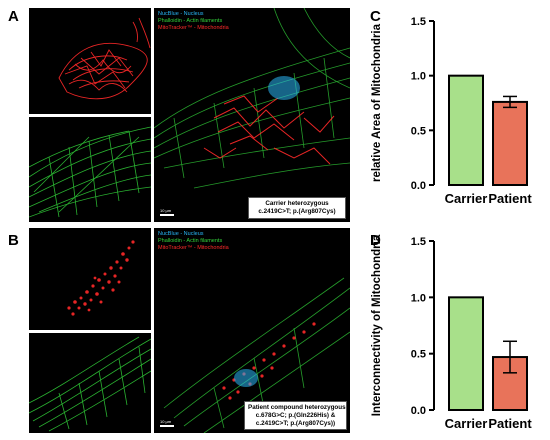 The width and height of the screenshot is (550, 440). What do you see at coordinates (295, 423) in the screenshot?
I see `caption-line: c.2419C>T; p.(Arg807Cys))` at bounding box center [295, 423].